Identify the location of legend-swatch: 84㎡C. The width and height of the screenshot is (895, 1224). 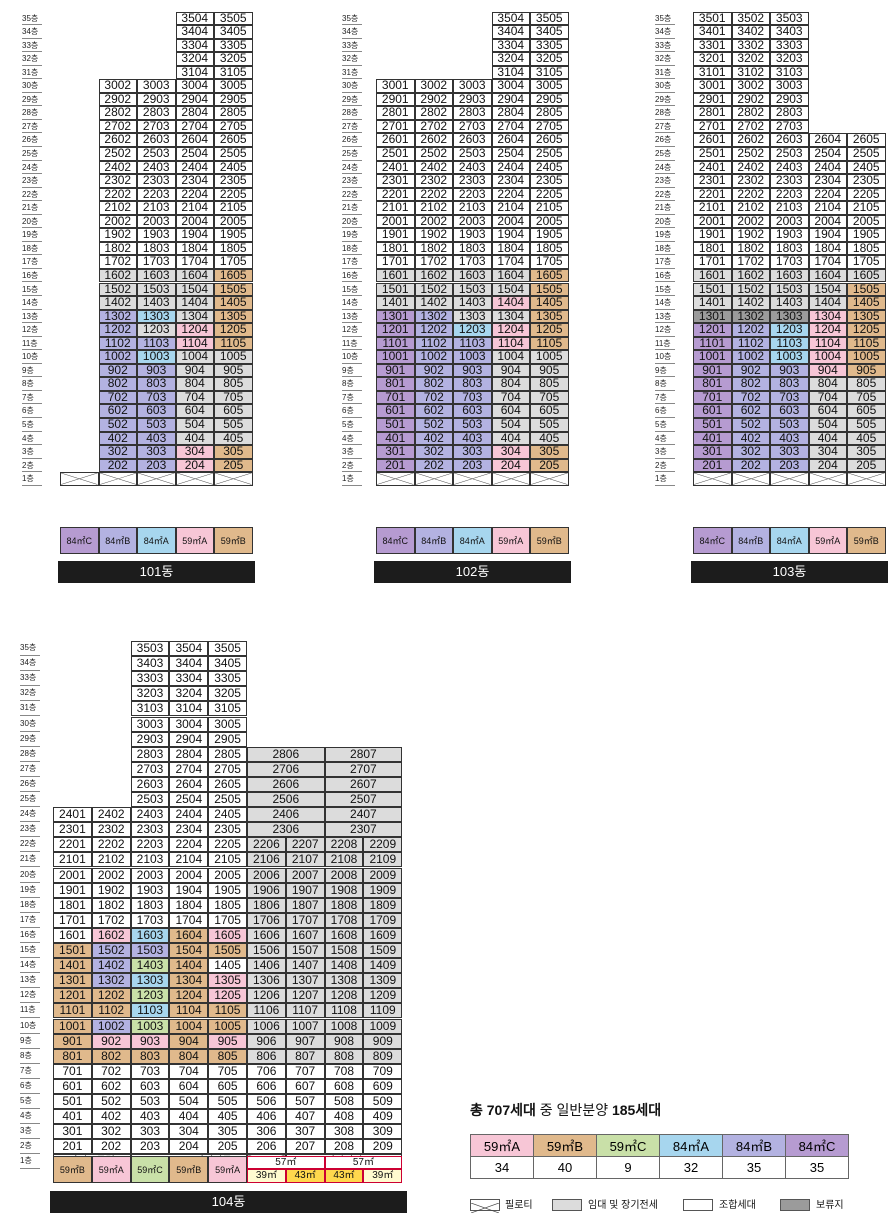
(395, 540).